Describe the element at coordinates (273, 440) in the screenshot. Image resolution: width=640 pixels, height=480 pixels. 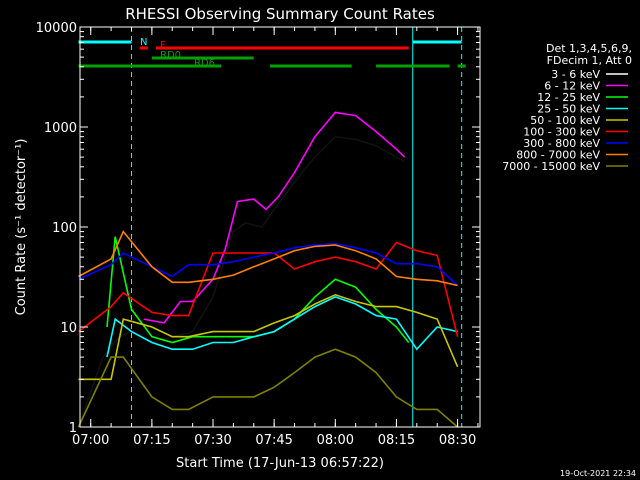
I see `x-tick-label-3: 07:45` at that location.